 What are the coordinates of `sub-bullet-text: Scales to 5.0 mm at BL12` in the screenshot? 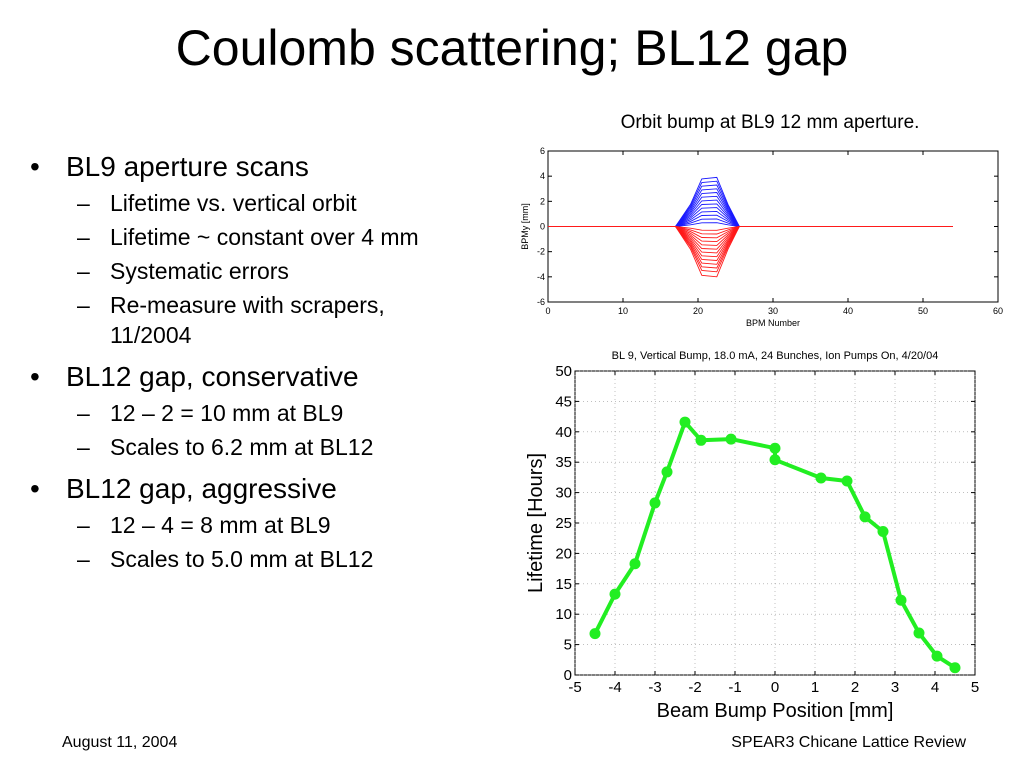 It's located at (242, 559).